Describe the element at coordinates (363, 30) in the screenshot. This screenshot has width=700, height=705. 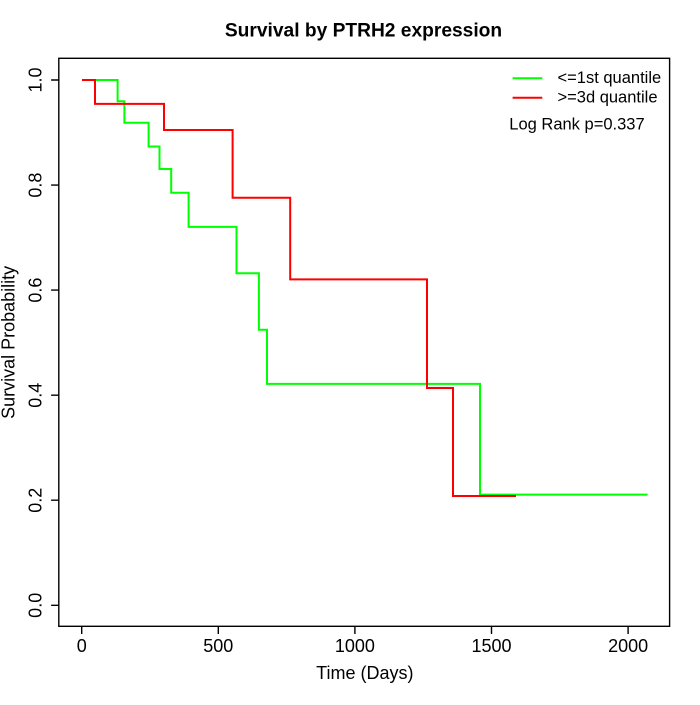
I see `svg-text: Survival by PTRH2 expression` at that location.